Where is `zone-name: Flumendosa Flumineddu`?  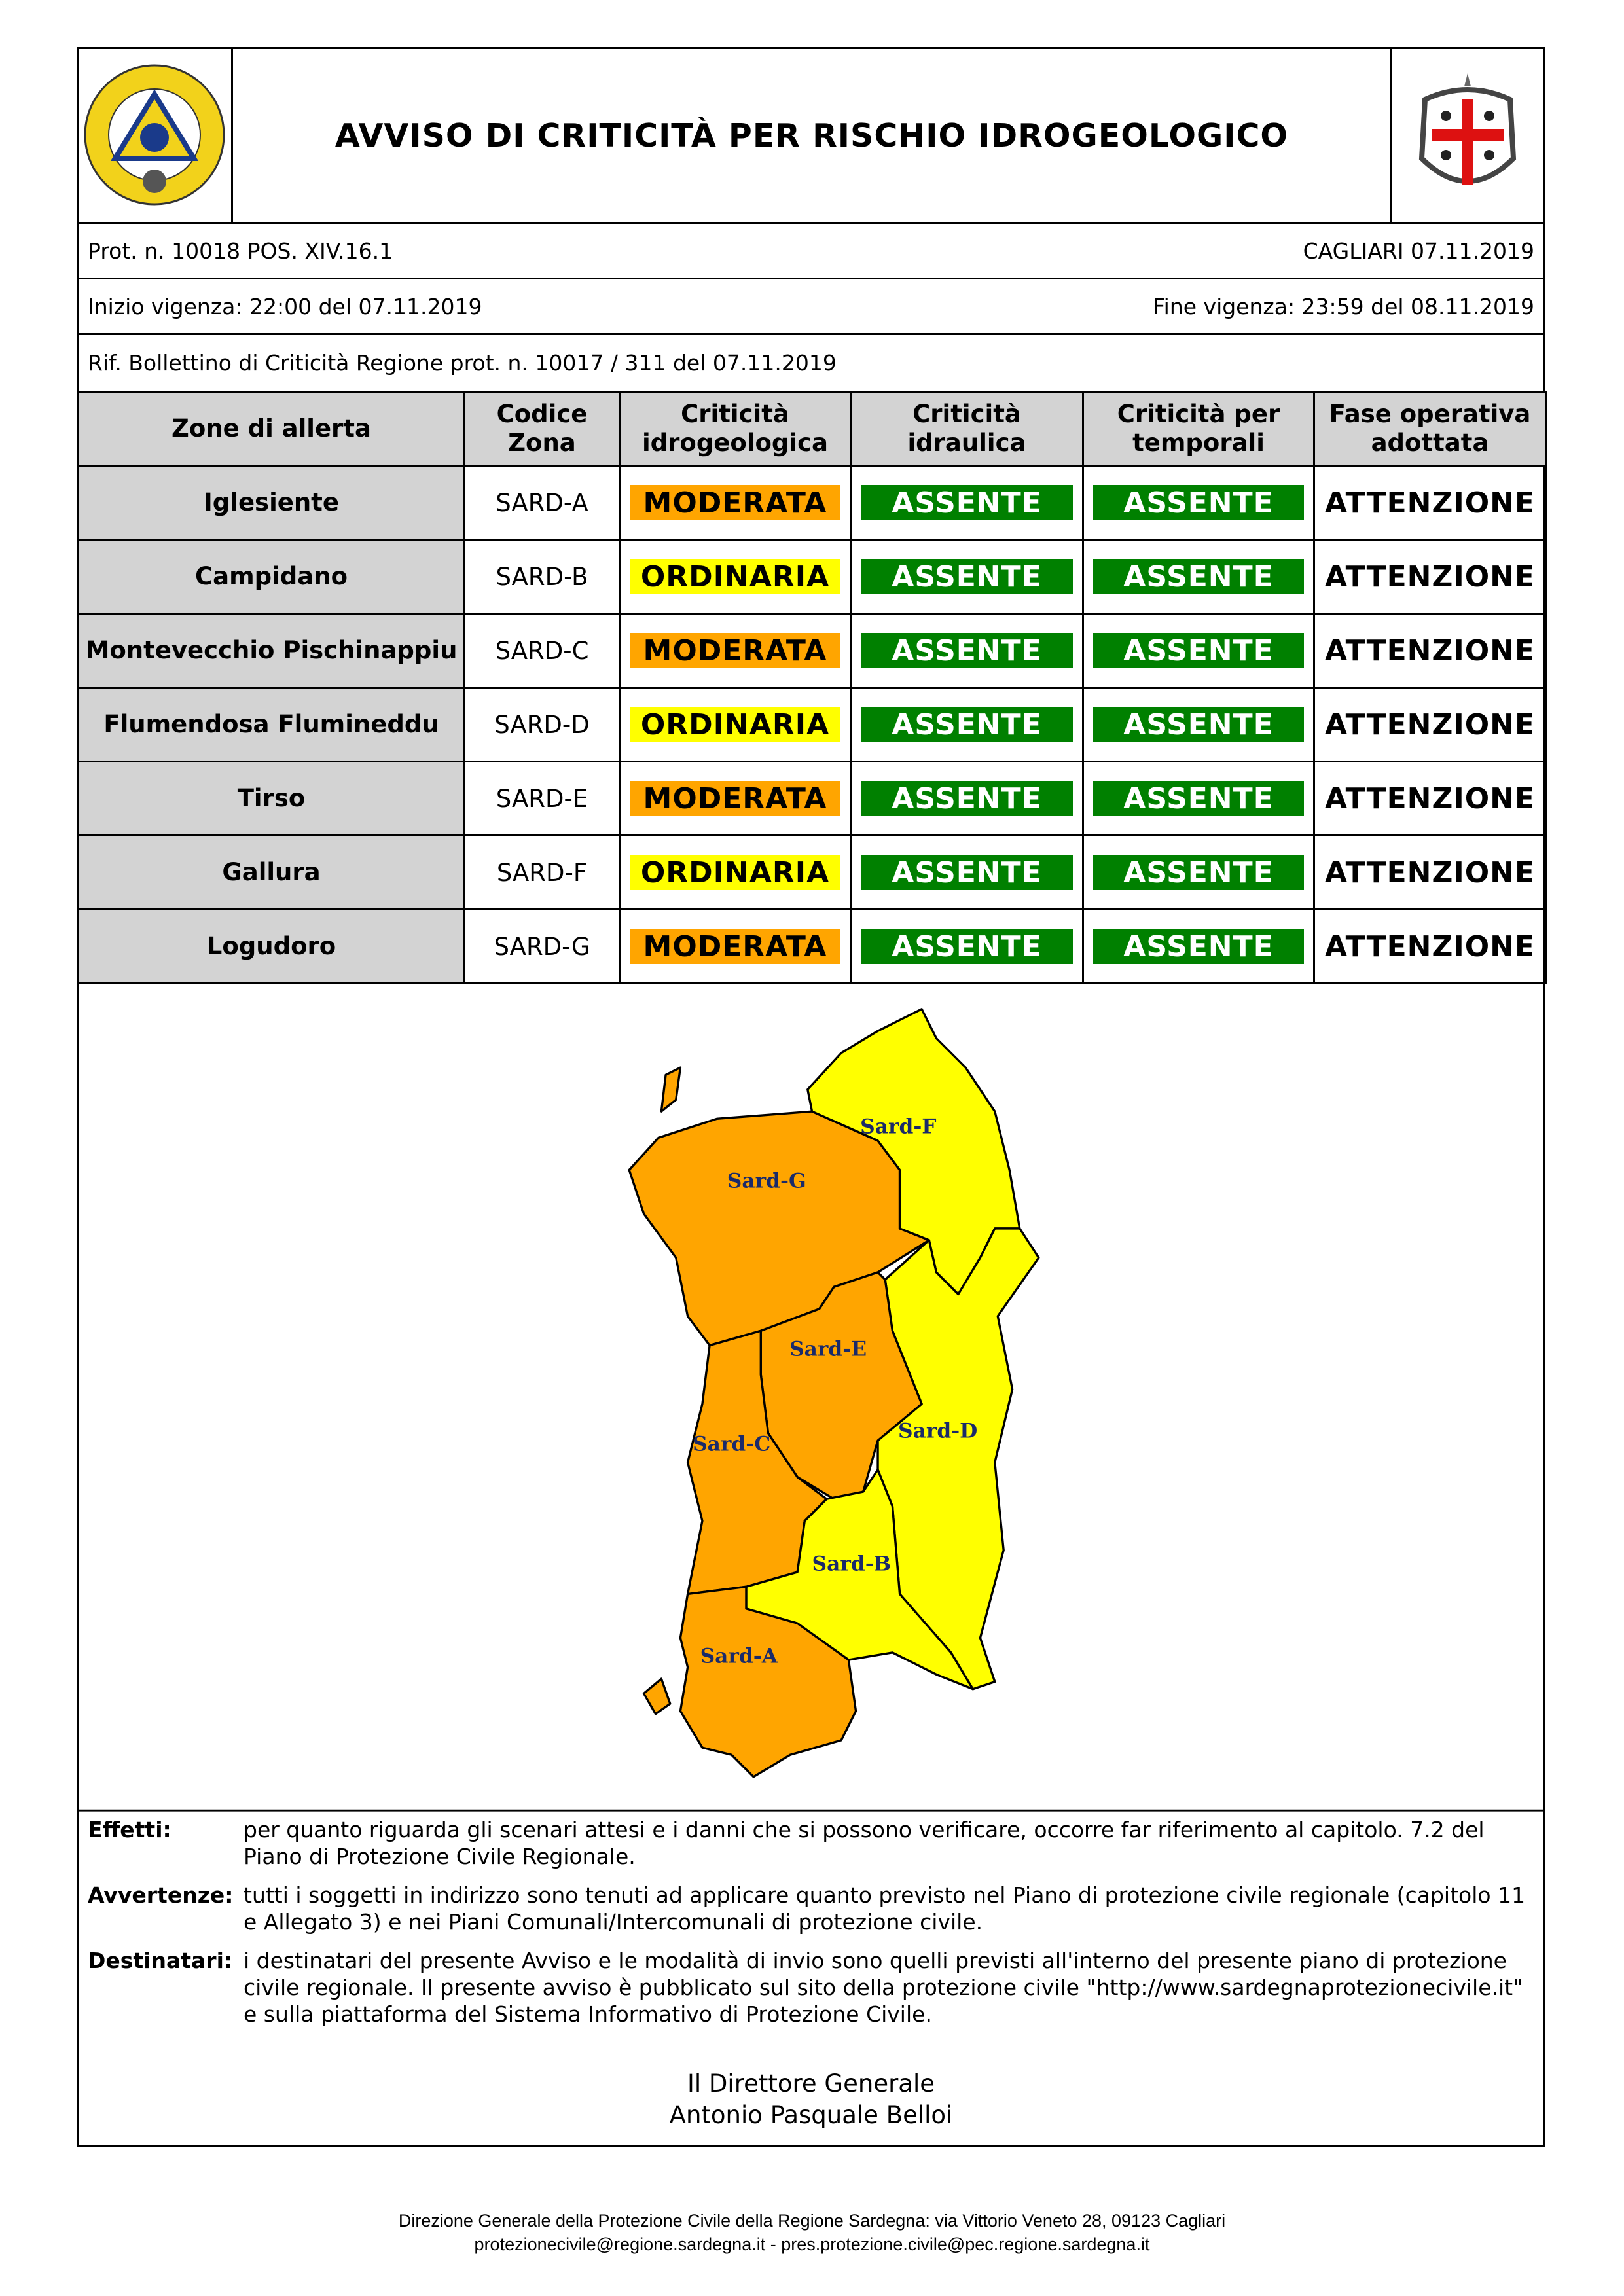 zone-name: Flumendosa Flumineddu is located at coordinates (271, 724).